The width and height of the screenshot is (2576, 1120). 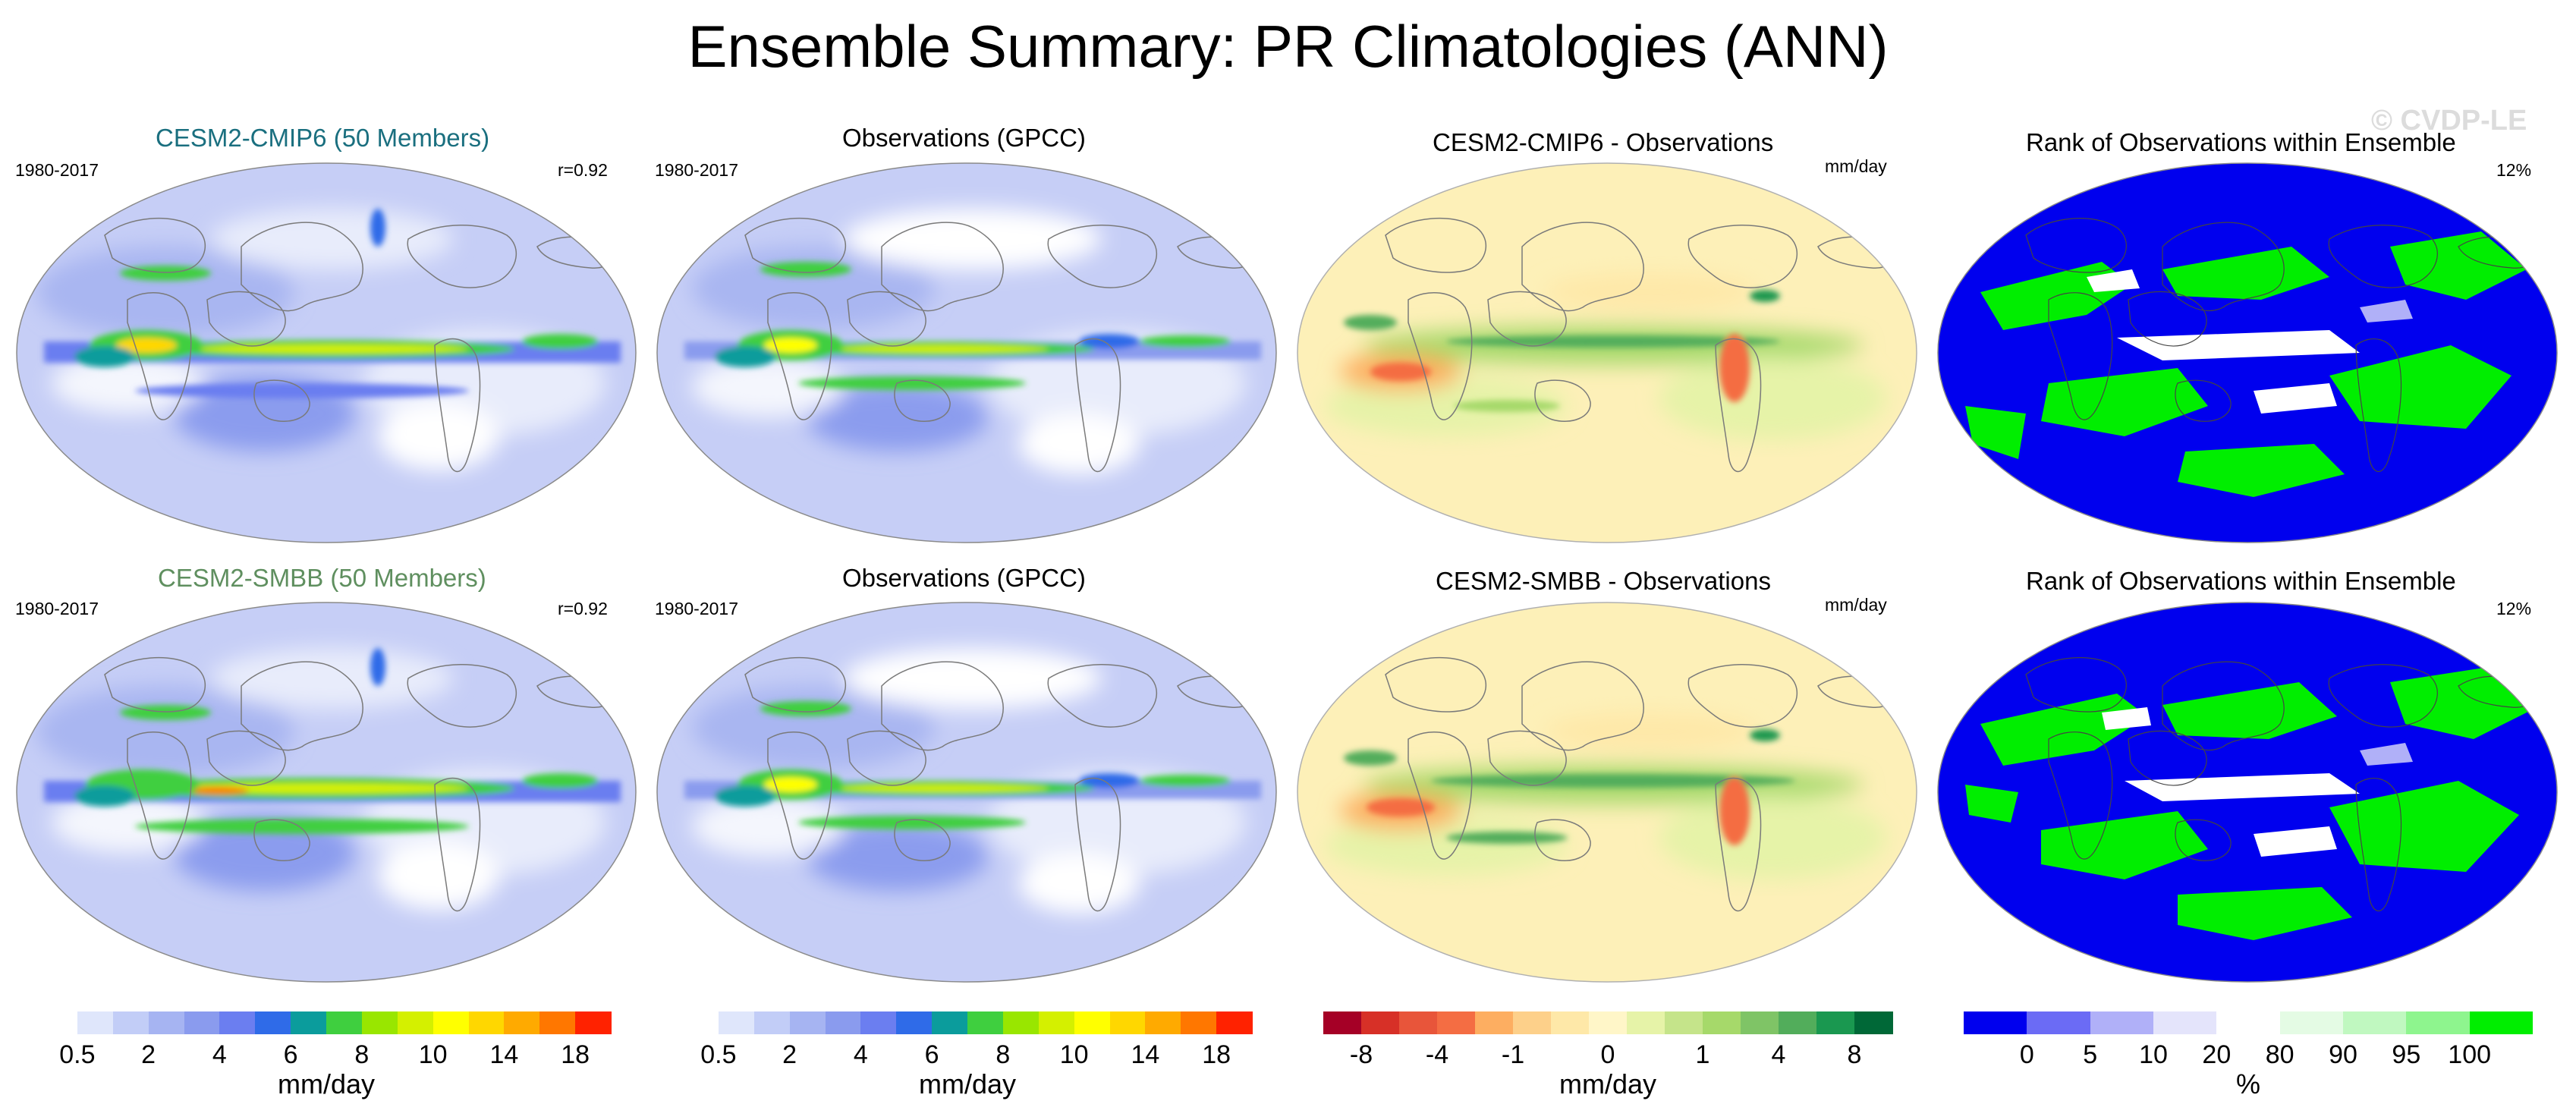 What do you see at coordinates (77, 1054) in the screenshot?
I see `model-colorbar-tick-label: 0.5` at bounding box center [77, 1054].